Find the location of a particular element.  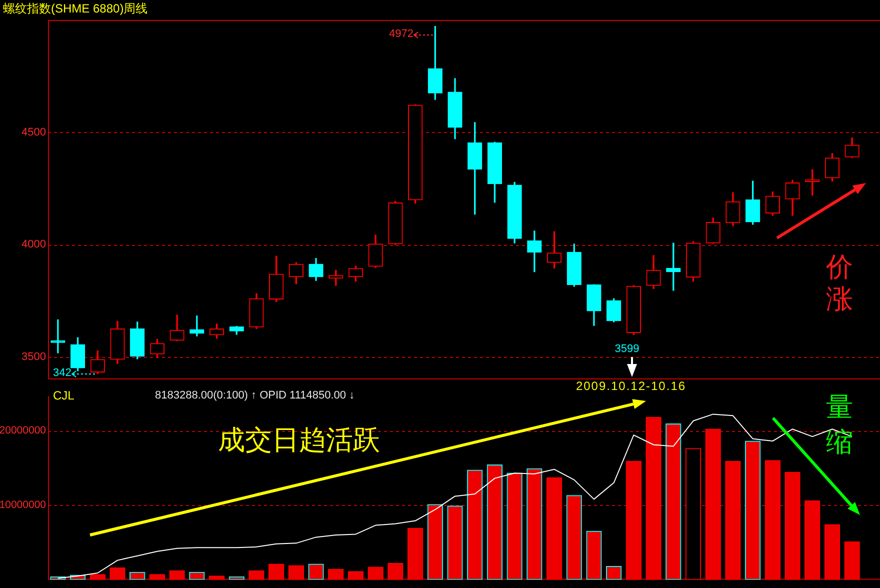

annotation: 量缩 is located at coordinates (840, 425).